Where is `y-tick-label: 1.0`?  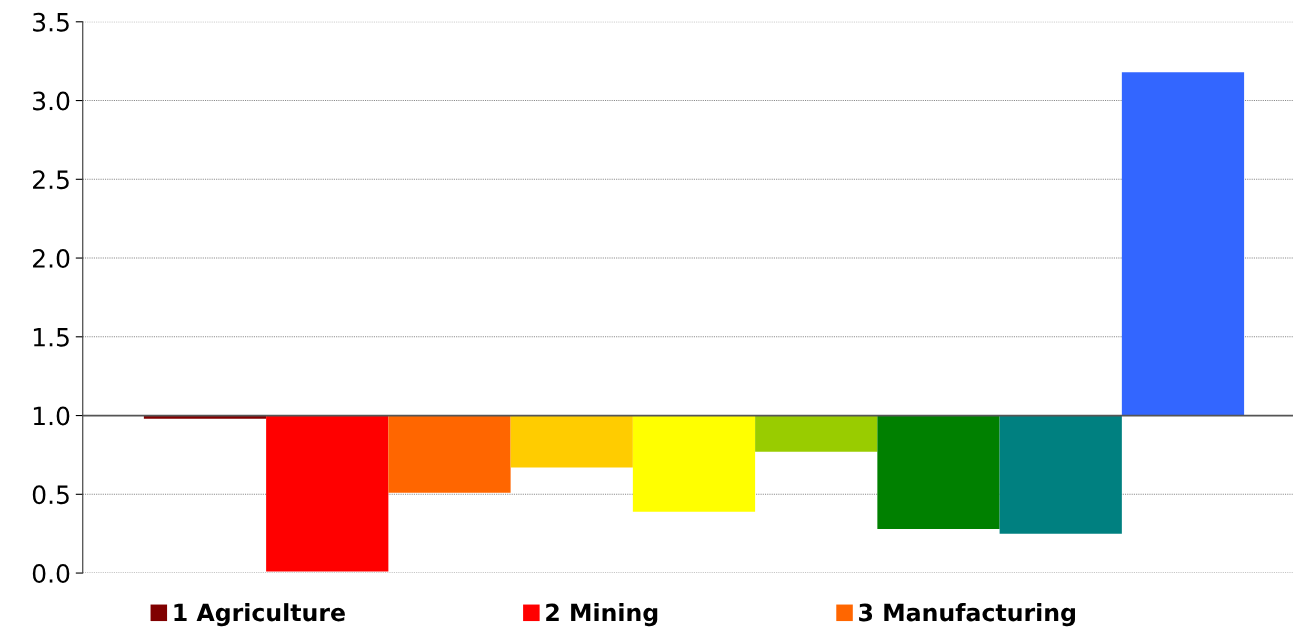
y-tick-label: 1.0 is located at coordinates (51, 416).